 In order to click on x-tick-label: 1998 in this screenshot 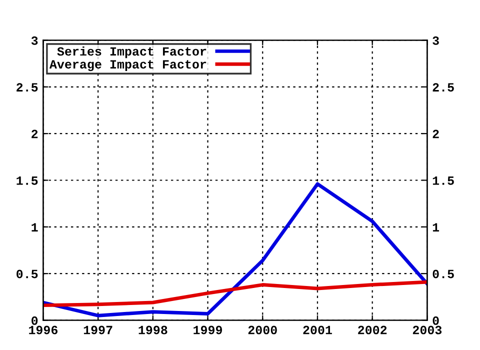, I will do `click(153, 330)`.